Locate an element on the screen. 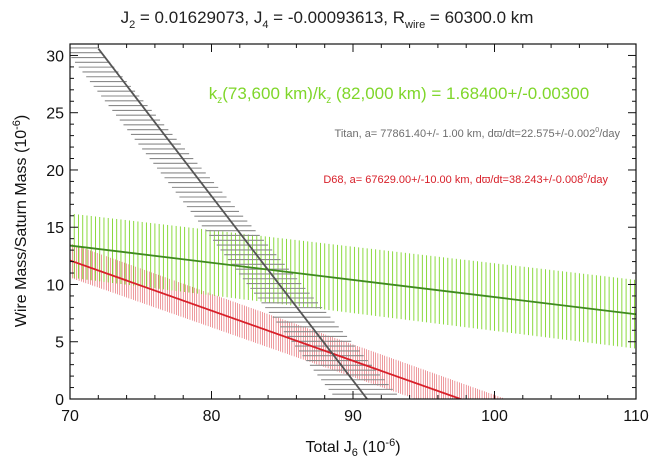 The width and height of the screenshot is (654, 458). y-axis-label: Wire Mass/Saturn Mass (10-6) is located at coordinates (20, 221).